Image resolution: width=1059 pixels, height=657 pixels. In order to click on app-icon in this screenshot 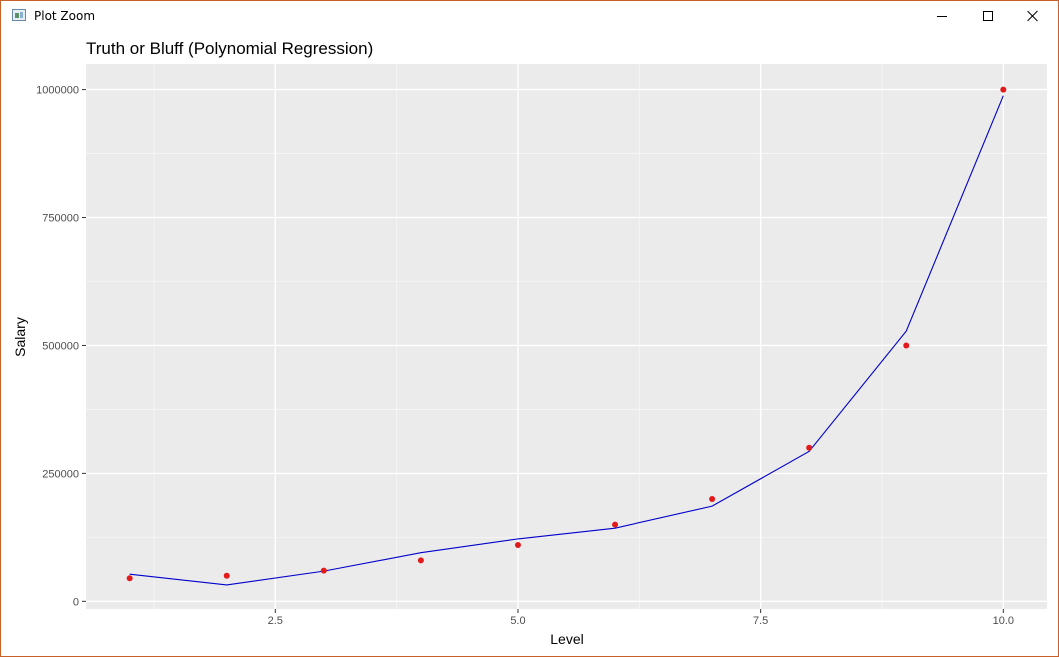, I will do `click(19, 15)`.